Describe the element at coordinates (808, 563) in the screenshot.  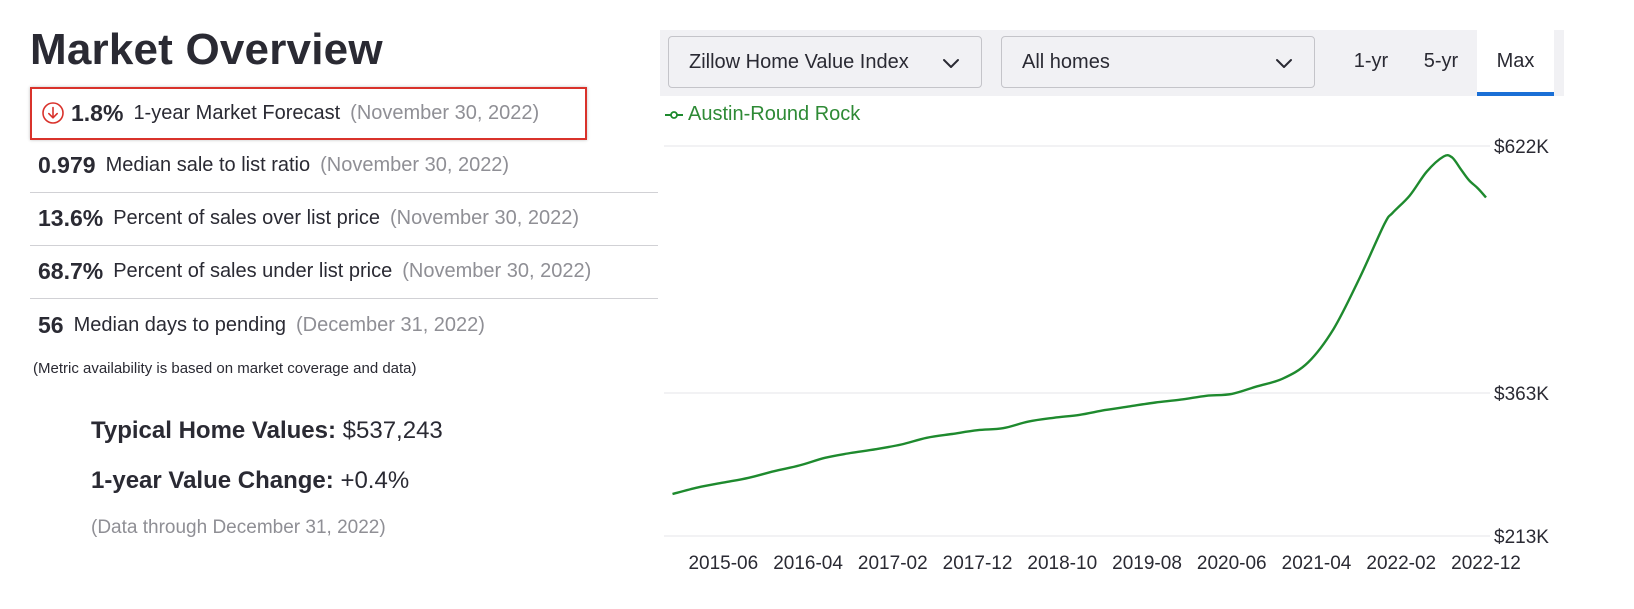
I see `x-tick-label: 2016-04` at that location.